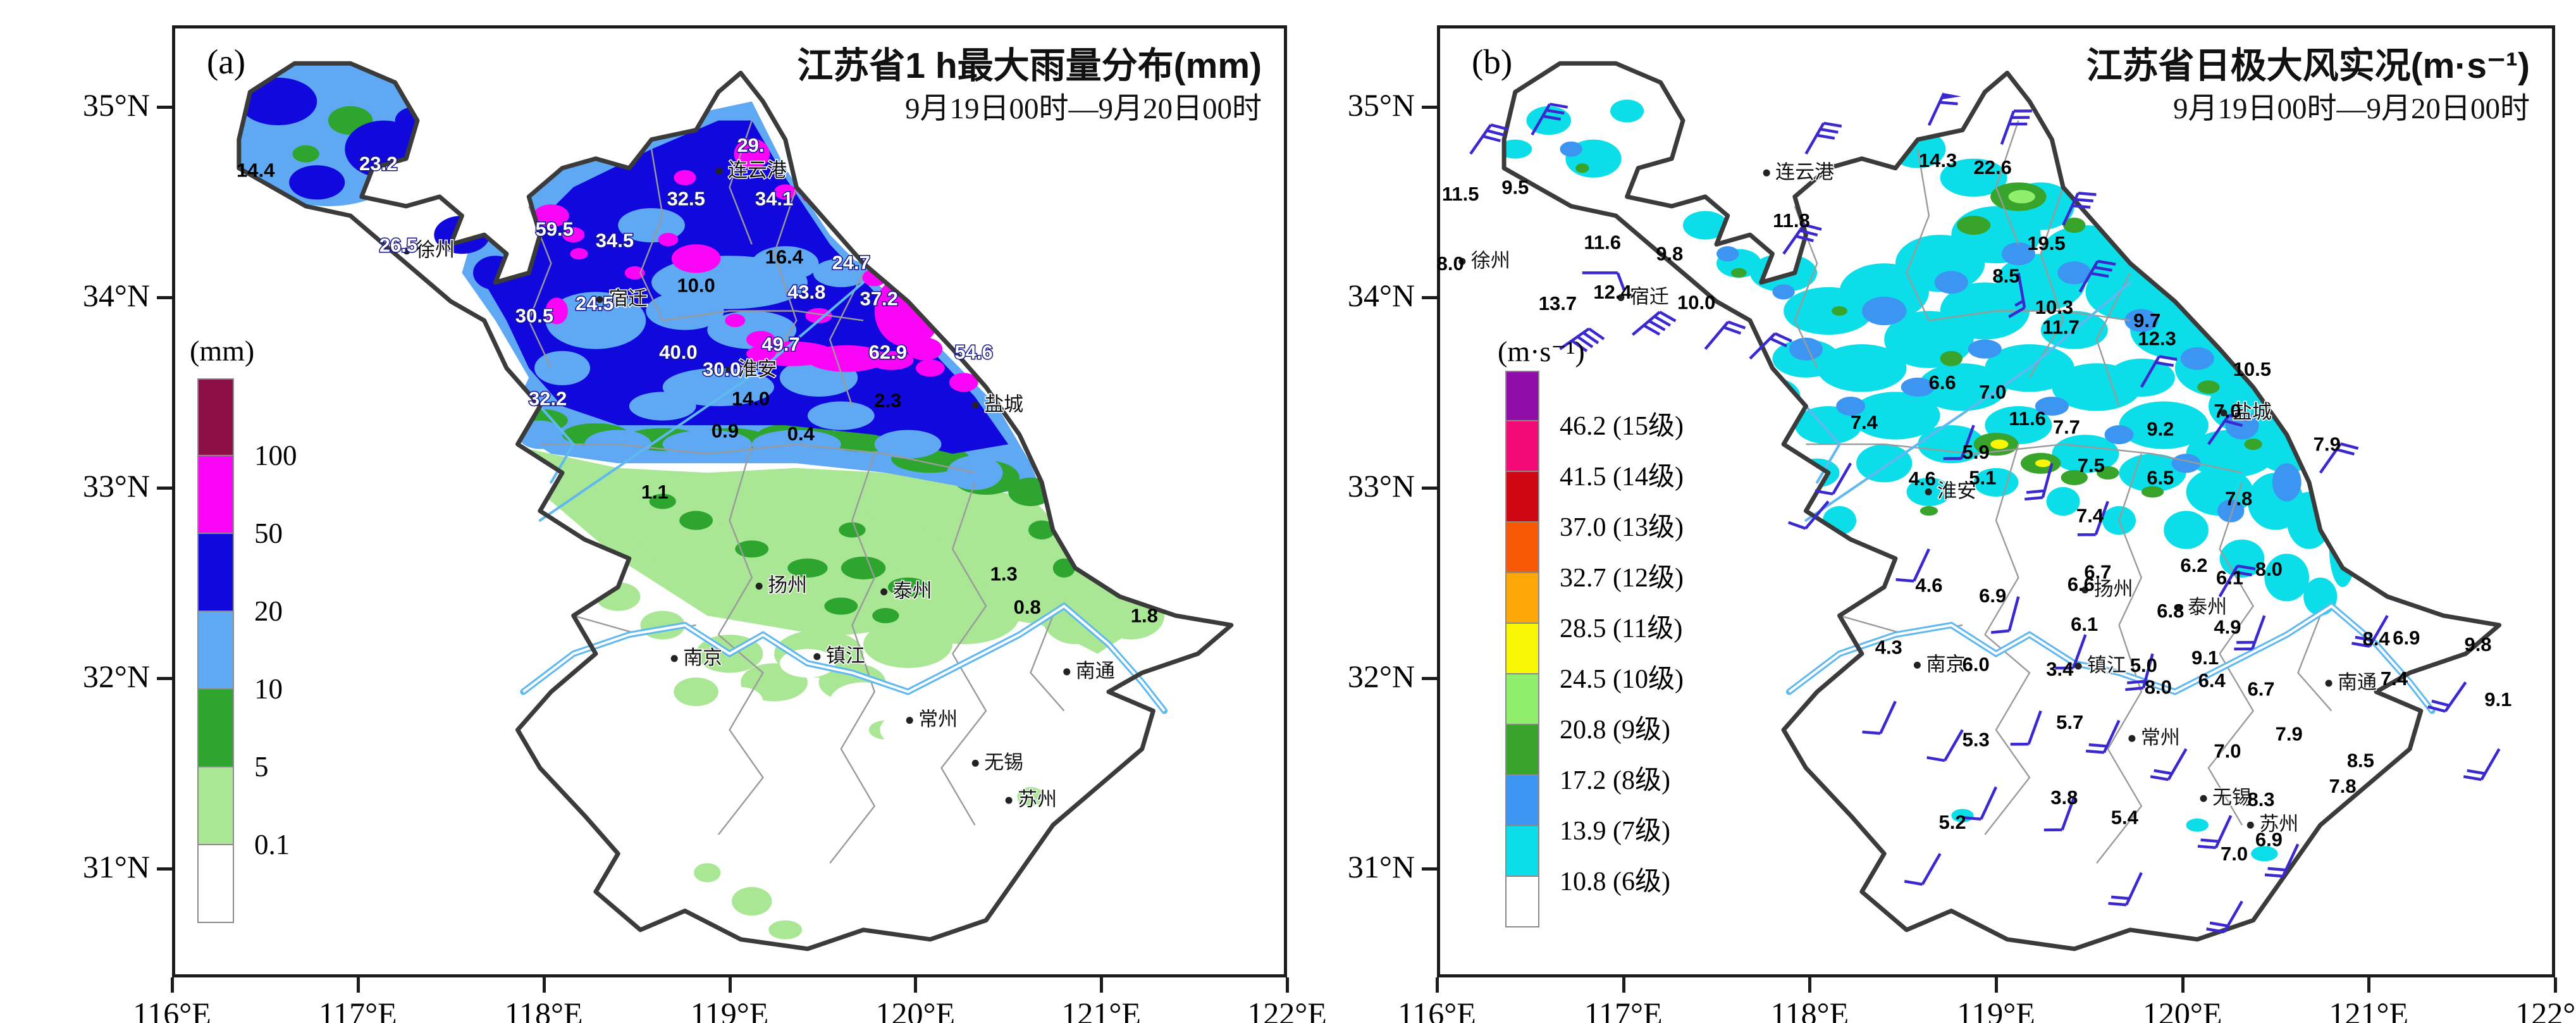 The image size is (2576, 1023). Describe the element at coordinates (223, 351) in the screenshot. I see `legend-title: (mm)` at that location.